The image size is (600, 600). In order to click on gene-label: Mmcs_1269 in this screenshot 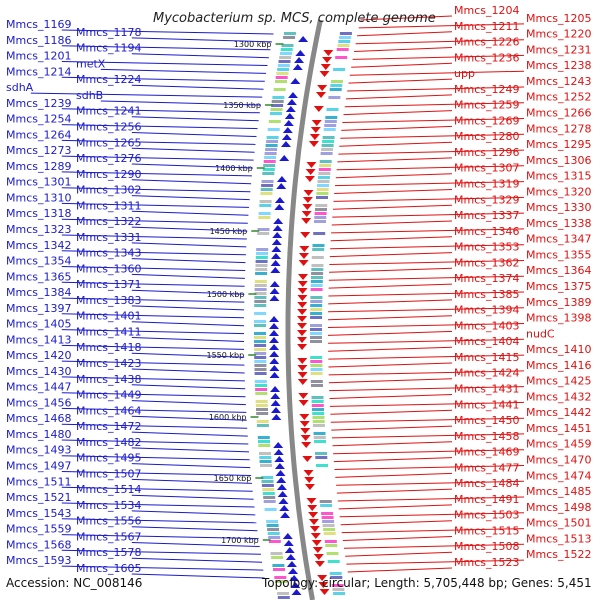, I will do `click(486, 120)`.